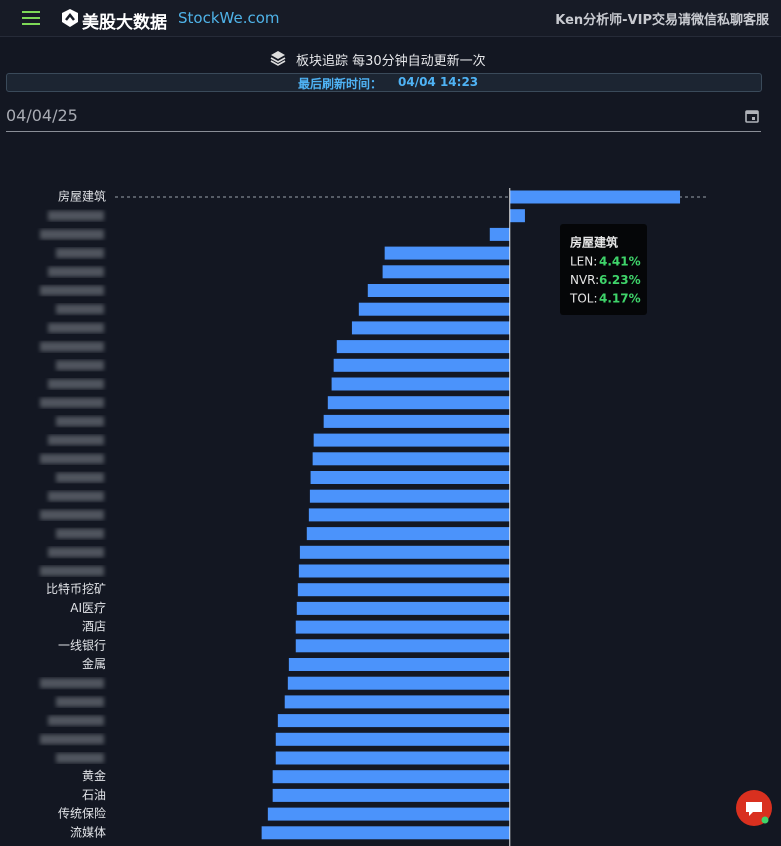  I want to click on y-tick-label: 流媒体, so click(88, 832).